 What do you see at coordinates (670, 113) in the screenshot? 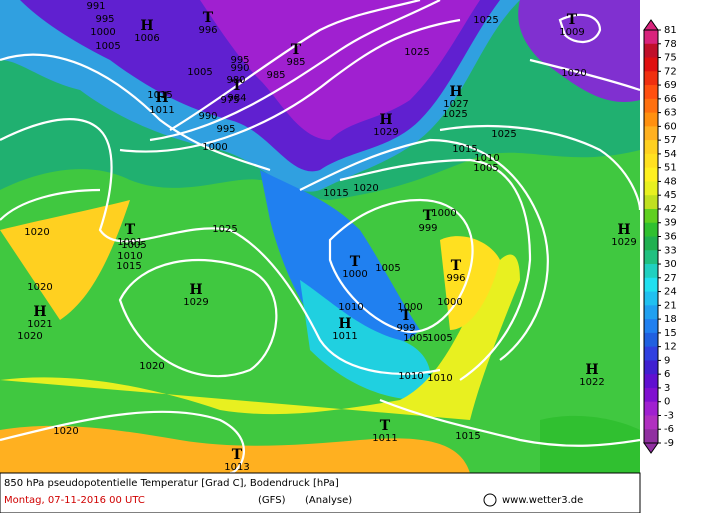
I see `colorbar-label: 63` at bounding box center [670, 113].